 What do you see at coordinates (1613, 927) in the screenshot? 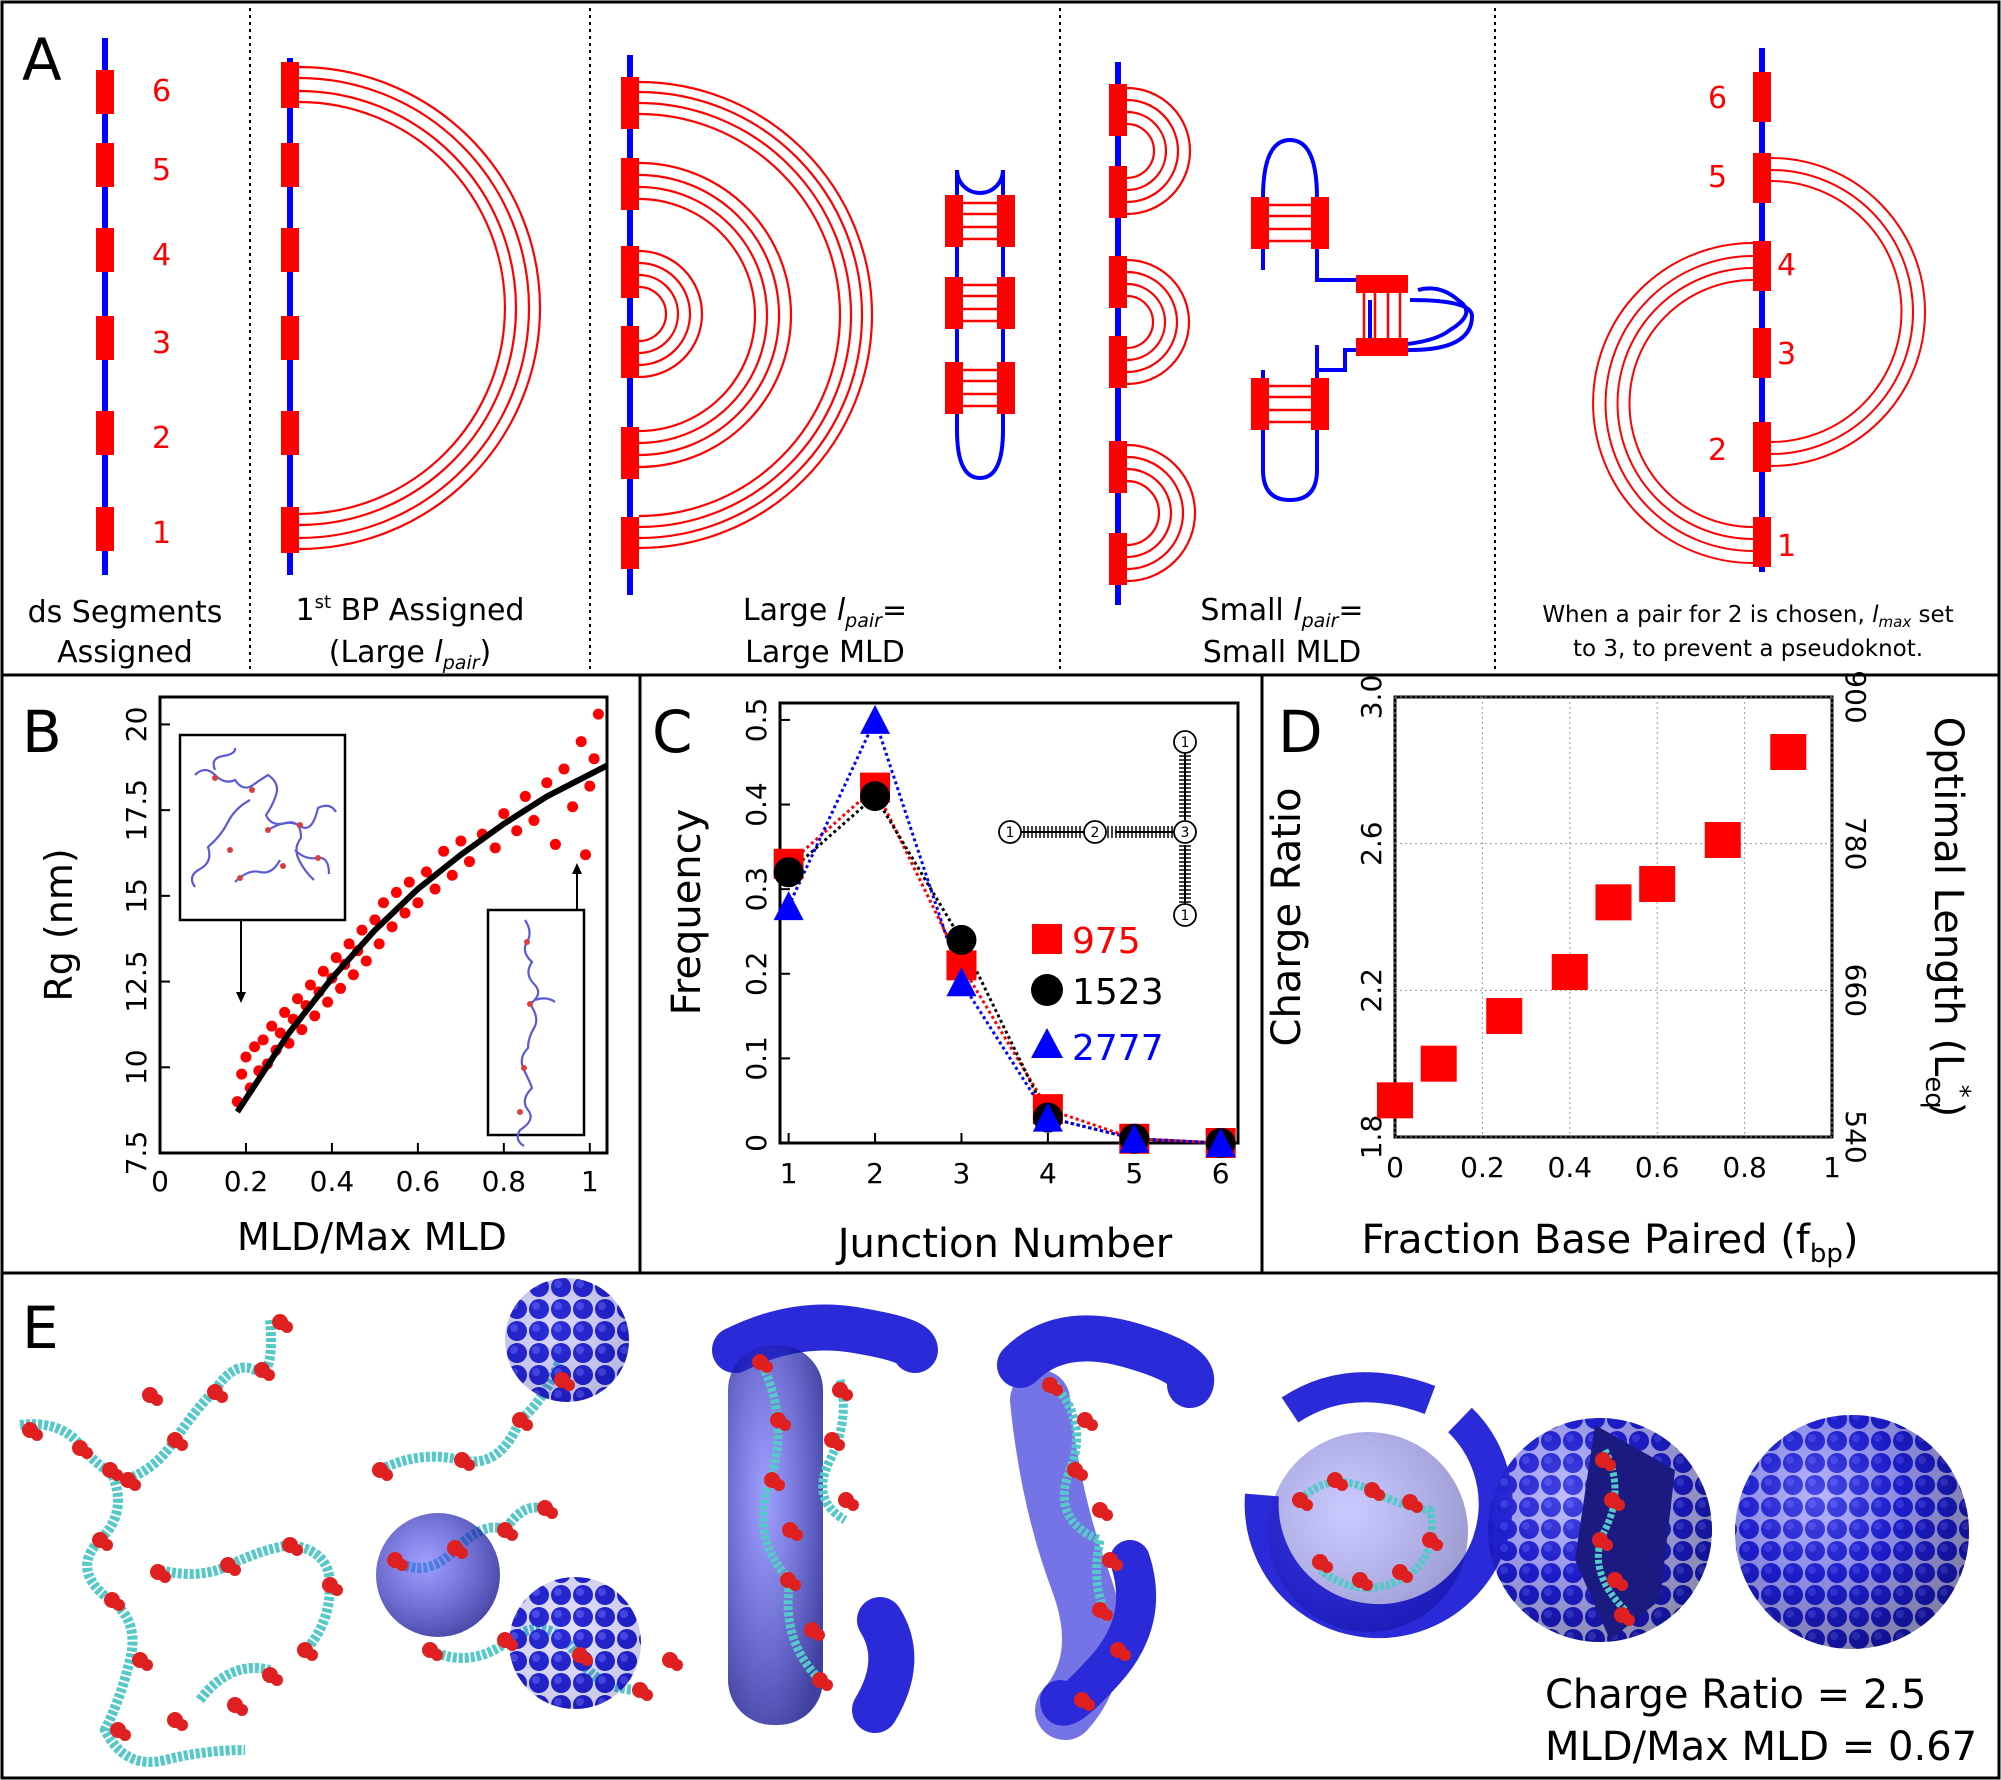
I see `d-ticks: 0 0.2 0.4 0.6 0.8 1 1.8 540 2.2 660 2.6 780 3.0 900` at bounding box center [1613, 927].